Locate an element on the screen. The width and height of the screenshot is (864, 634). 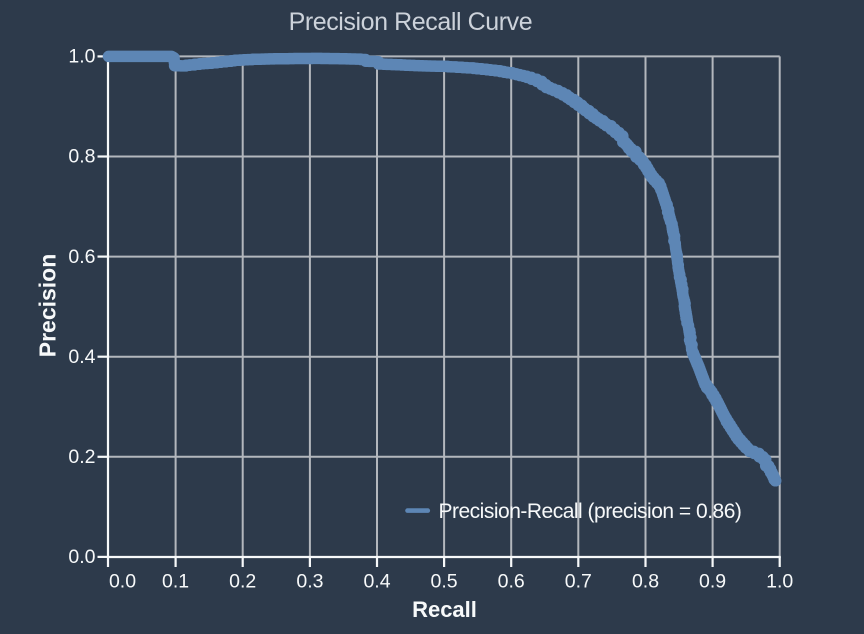
svg-text: Precision Recall Curve is located at coordinates (411, 22).